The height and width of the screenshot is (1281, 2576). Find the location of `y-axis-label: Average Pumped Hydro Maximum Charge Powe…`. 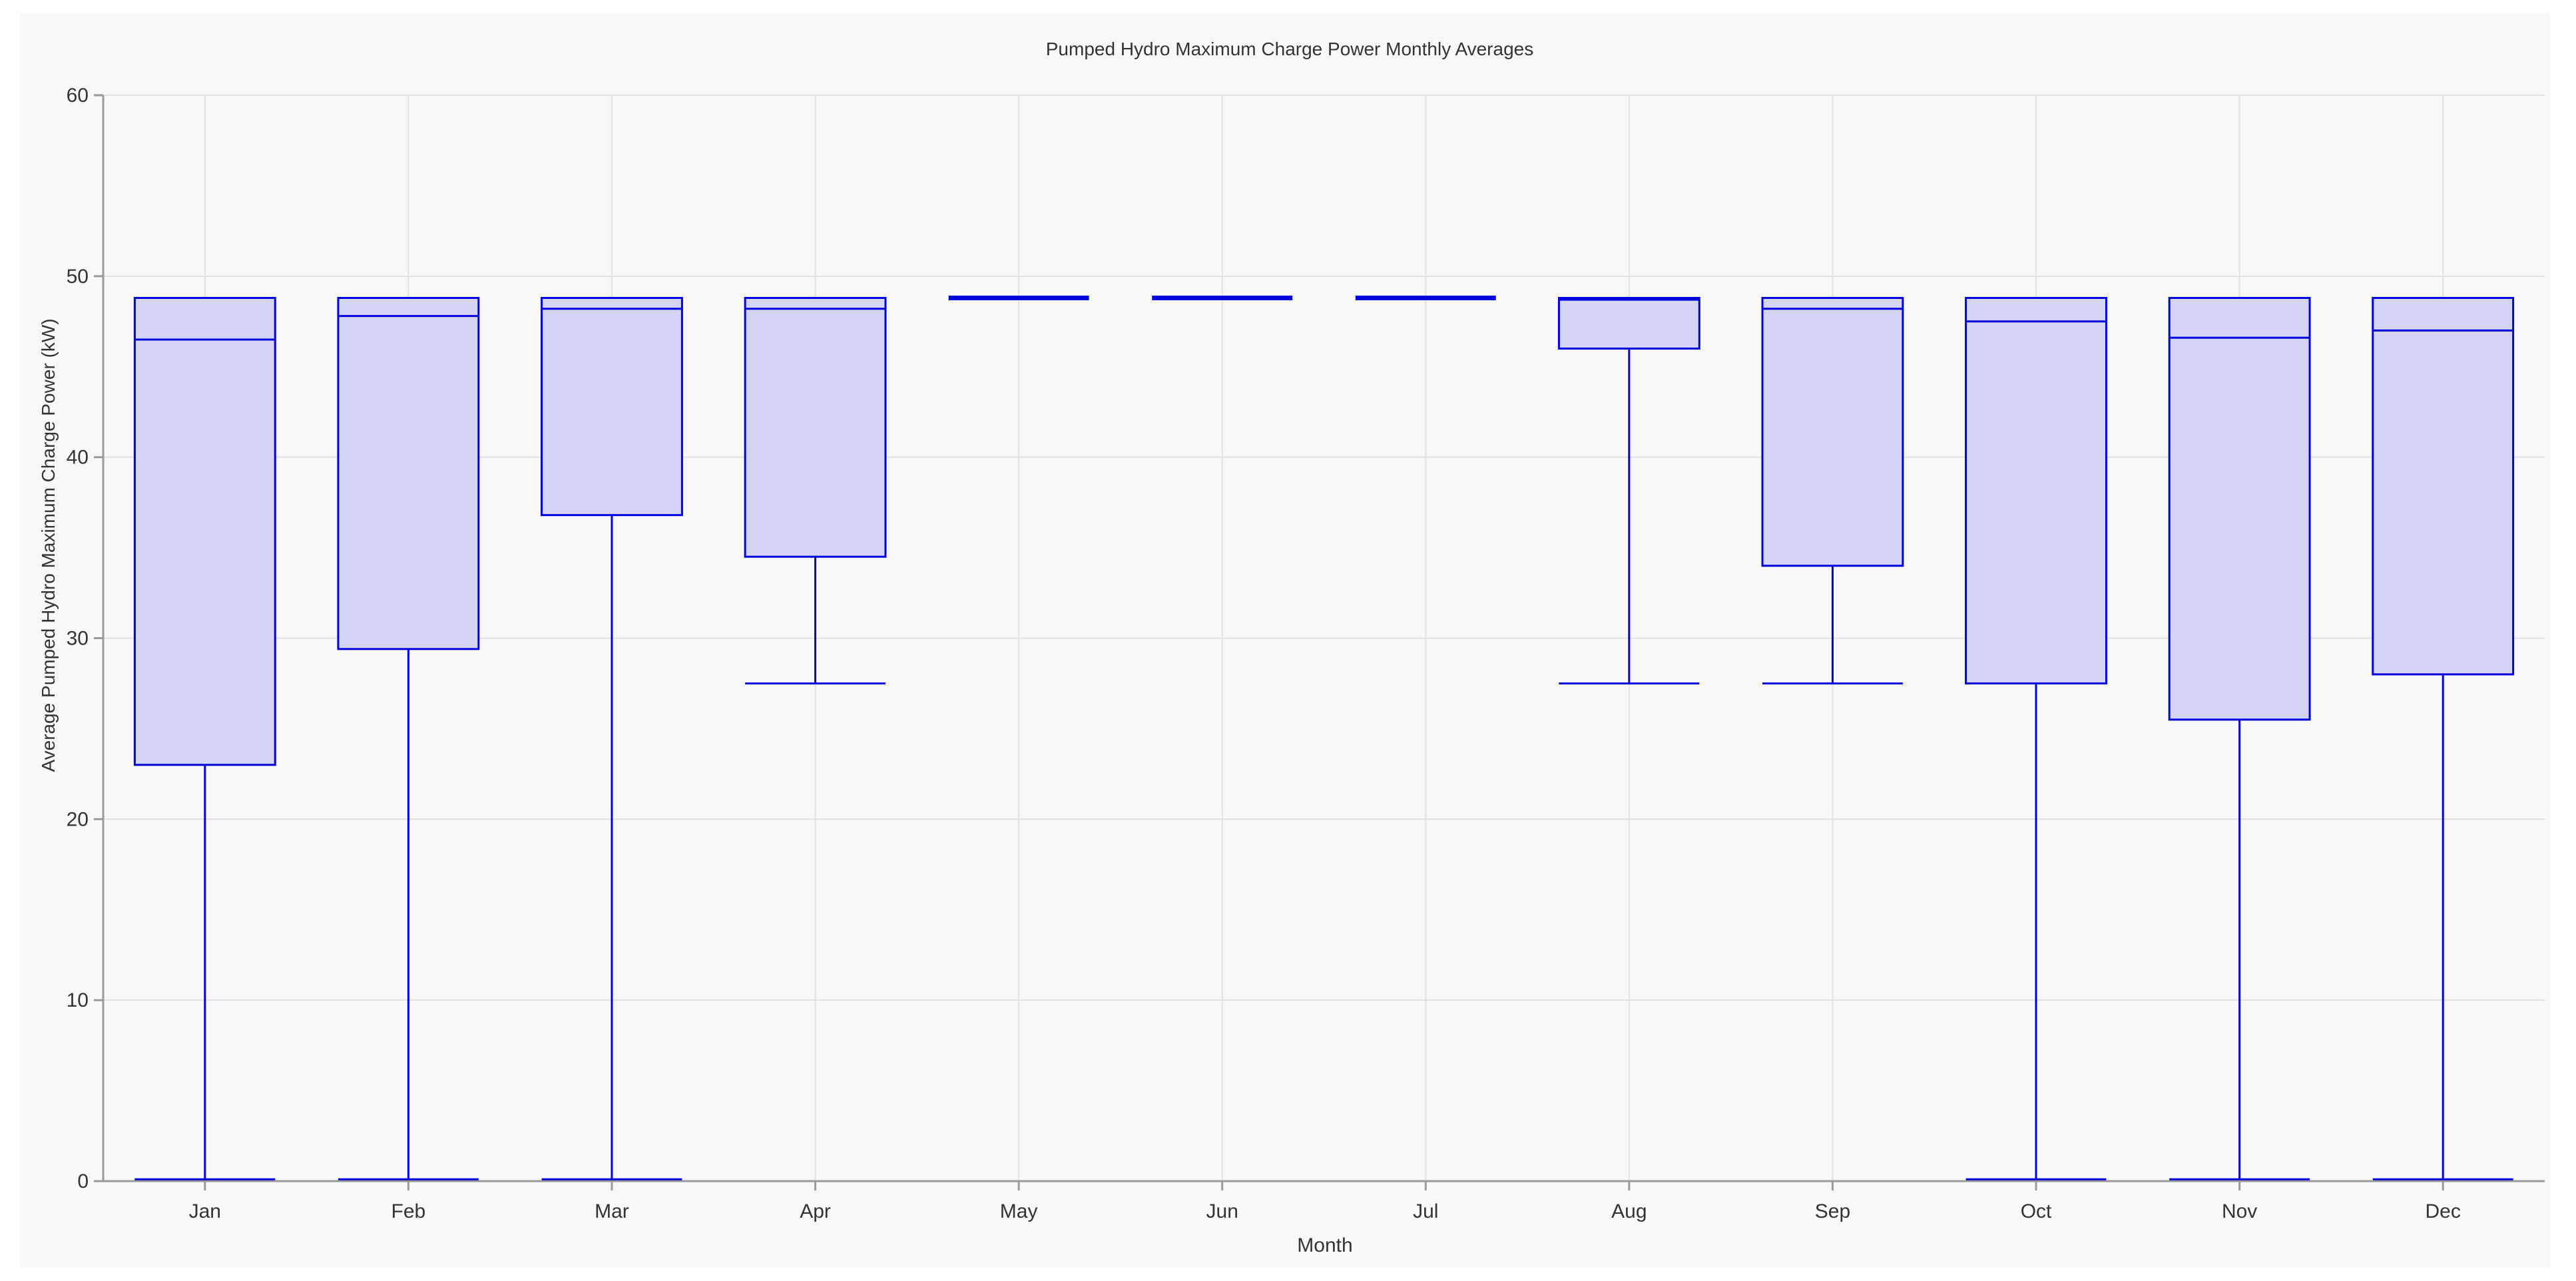

y-axis-label: Average Pumped Hydro Maximum Charge Powe… is located at coordinates (48, 545).